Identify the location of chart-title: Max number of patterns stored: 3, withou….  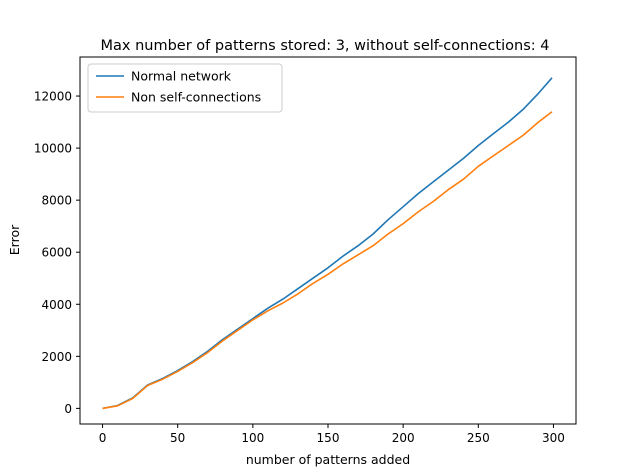
(325, 46).